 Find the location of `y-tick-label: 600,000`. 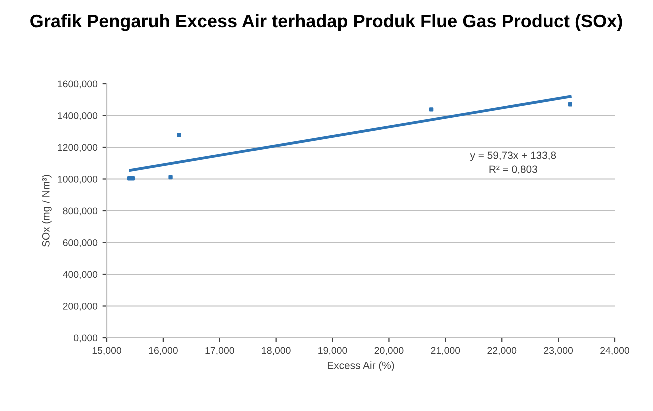

y-tick-label: 600,000 is located at coordinates (80, 243).